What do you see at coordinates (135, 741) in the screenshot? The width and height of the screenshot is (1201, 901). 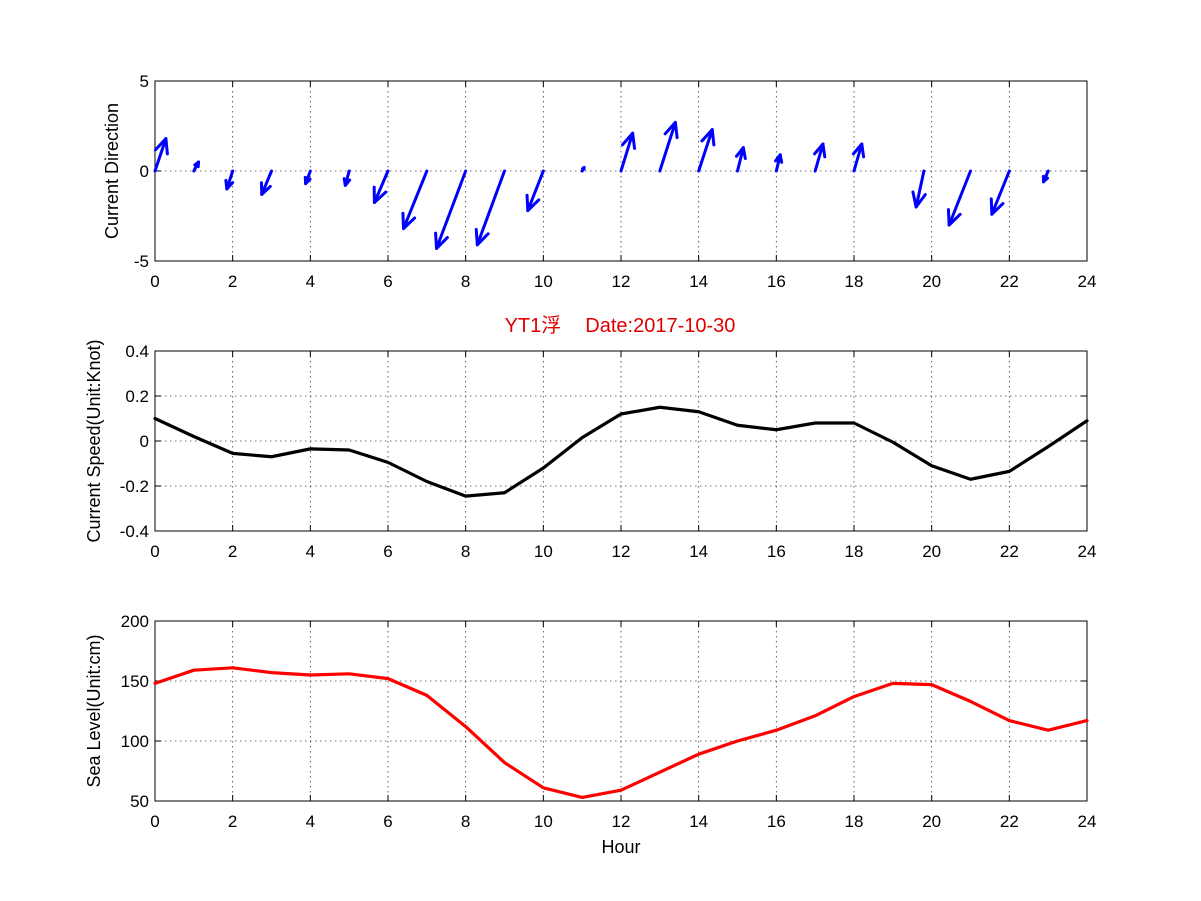 I see `y-tick-label: 100` at bounding box center [135, 741].